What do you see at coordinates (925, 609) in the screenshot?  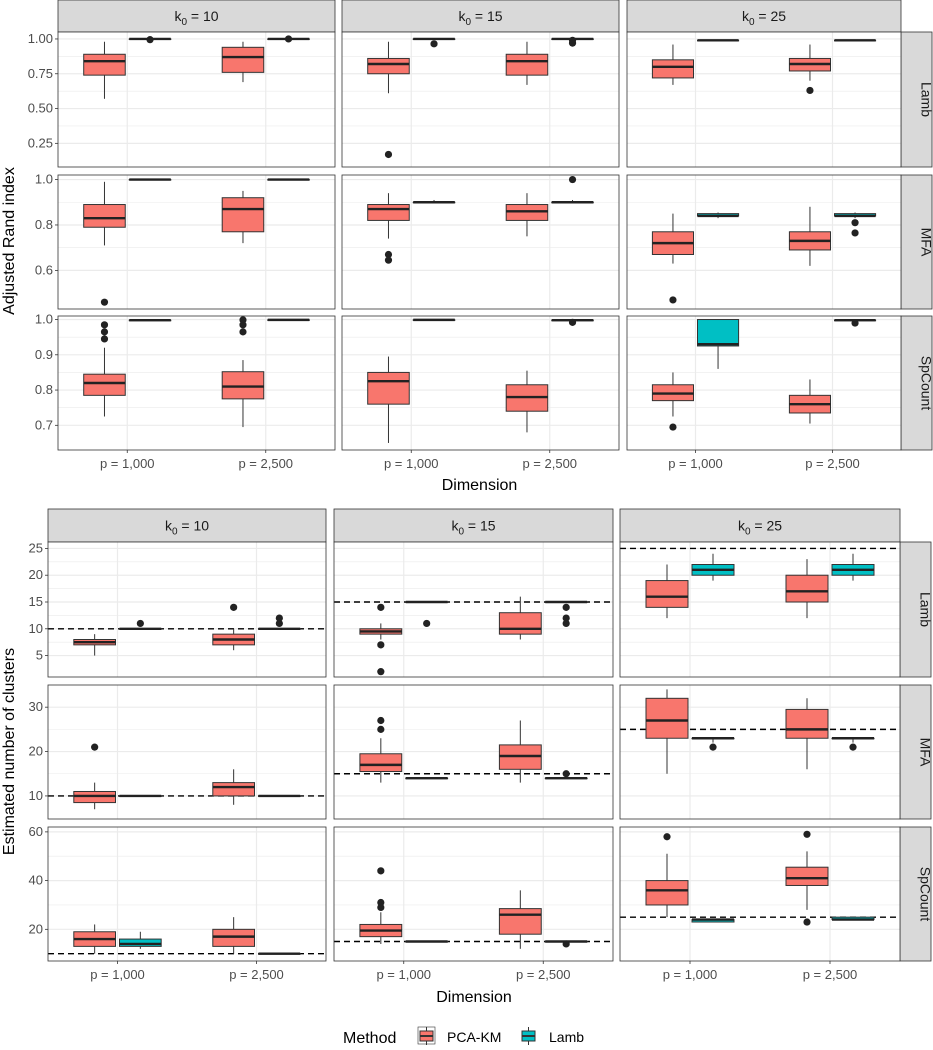 I see `row-strip-label: Lamb` at bounding box center [925, 609].